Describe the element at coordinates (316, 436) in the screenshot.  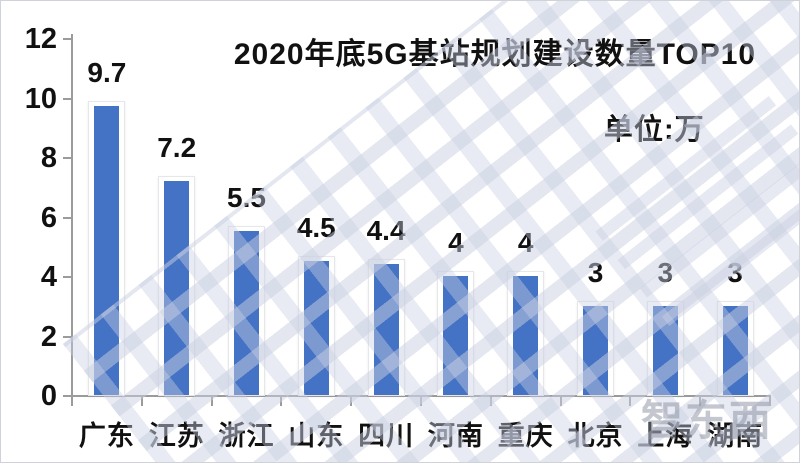
I see `x-category-label: 山东` at that location.